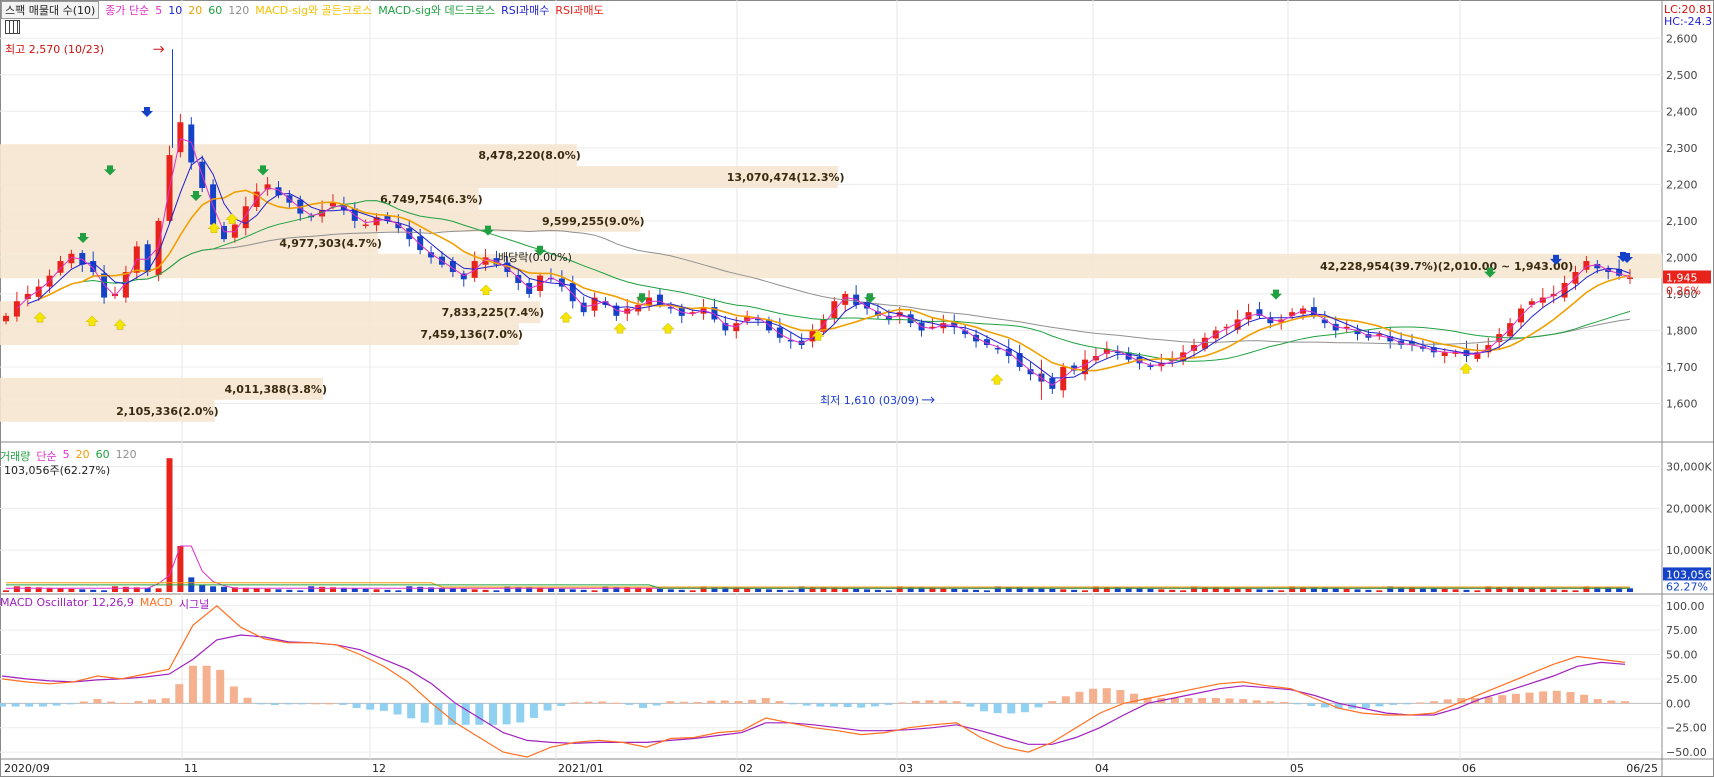 This screenshot has height=777, width=1714. I want to click on ma120-line, so click(872, 287).